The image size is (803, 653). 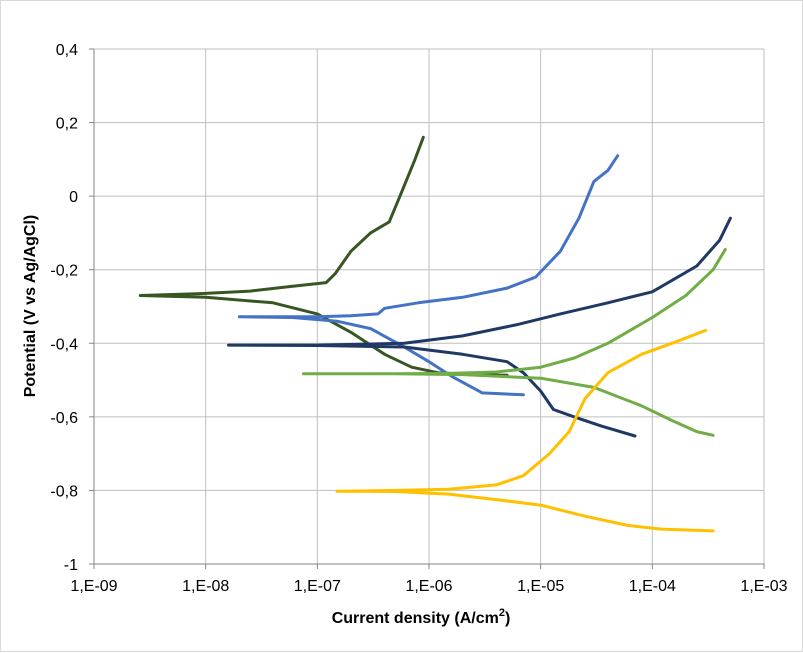 I want to click on x-tick-label: 1,E-04, so click(x=652, y=586).